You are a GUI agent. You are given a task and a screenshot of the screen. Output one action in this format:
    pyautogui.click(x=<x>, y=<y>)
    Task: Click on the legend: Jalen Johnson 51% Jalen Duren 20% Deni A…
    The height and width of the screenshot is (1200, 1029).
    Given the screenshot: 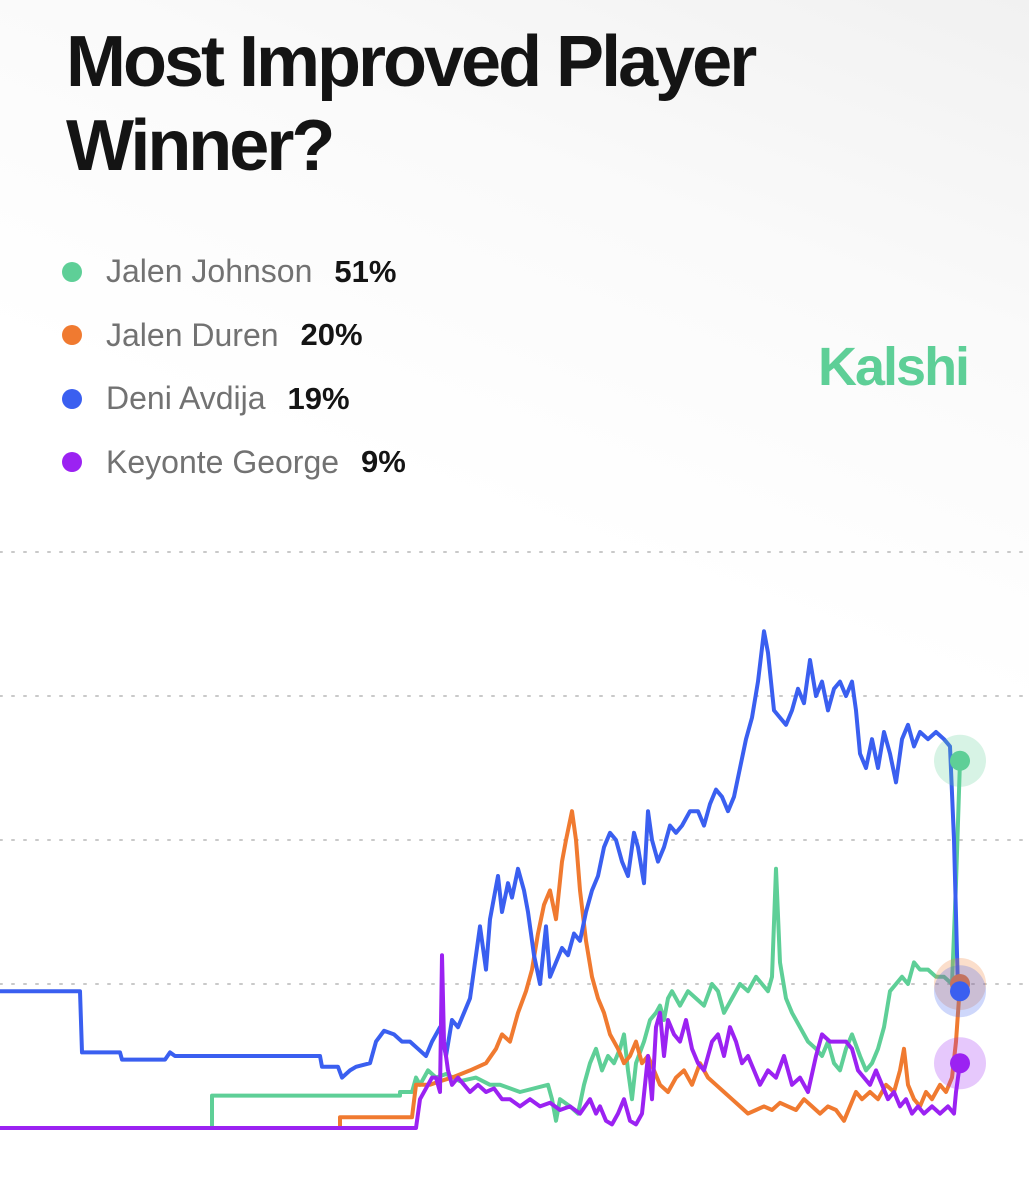 What is the action you would take?
    pyautogui.click(x=234, y=367)
    